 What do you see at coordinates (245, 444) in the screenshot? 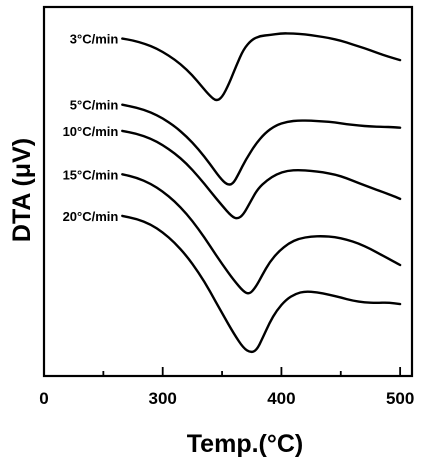
I see `x-axis-label: Temp.(°C)` at bounding box center [245, 444].